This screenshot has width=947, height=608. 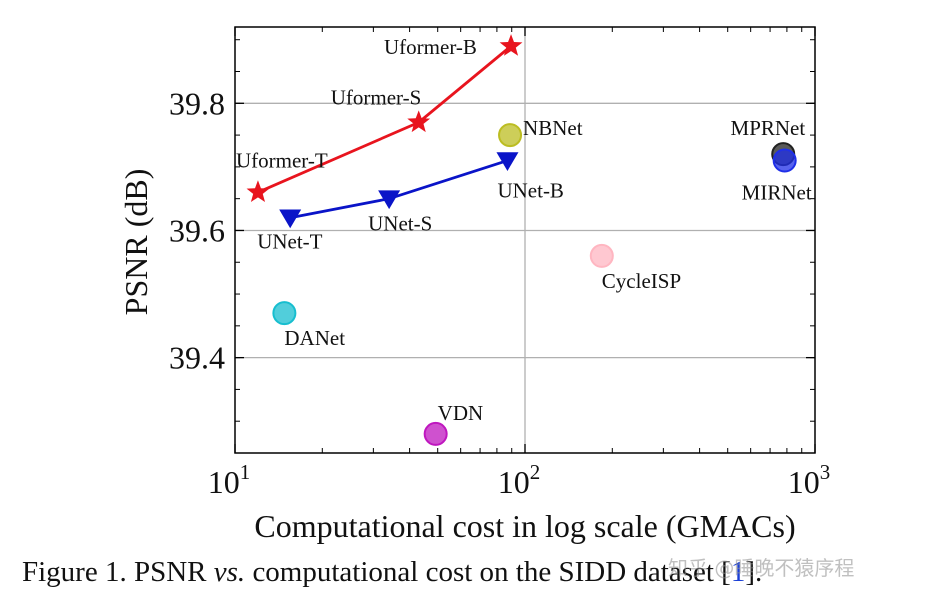 I want to click on caption-suffix: computational cost on the SIDD dataset [, so click(x=488, y=572).